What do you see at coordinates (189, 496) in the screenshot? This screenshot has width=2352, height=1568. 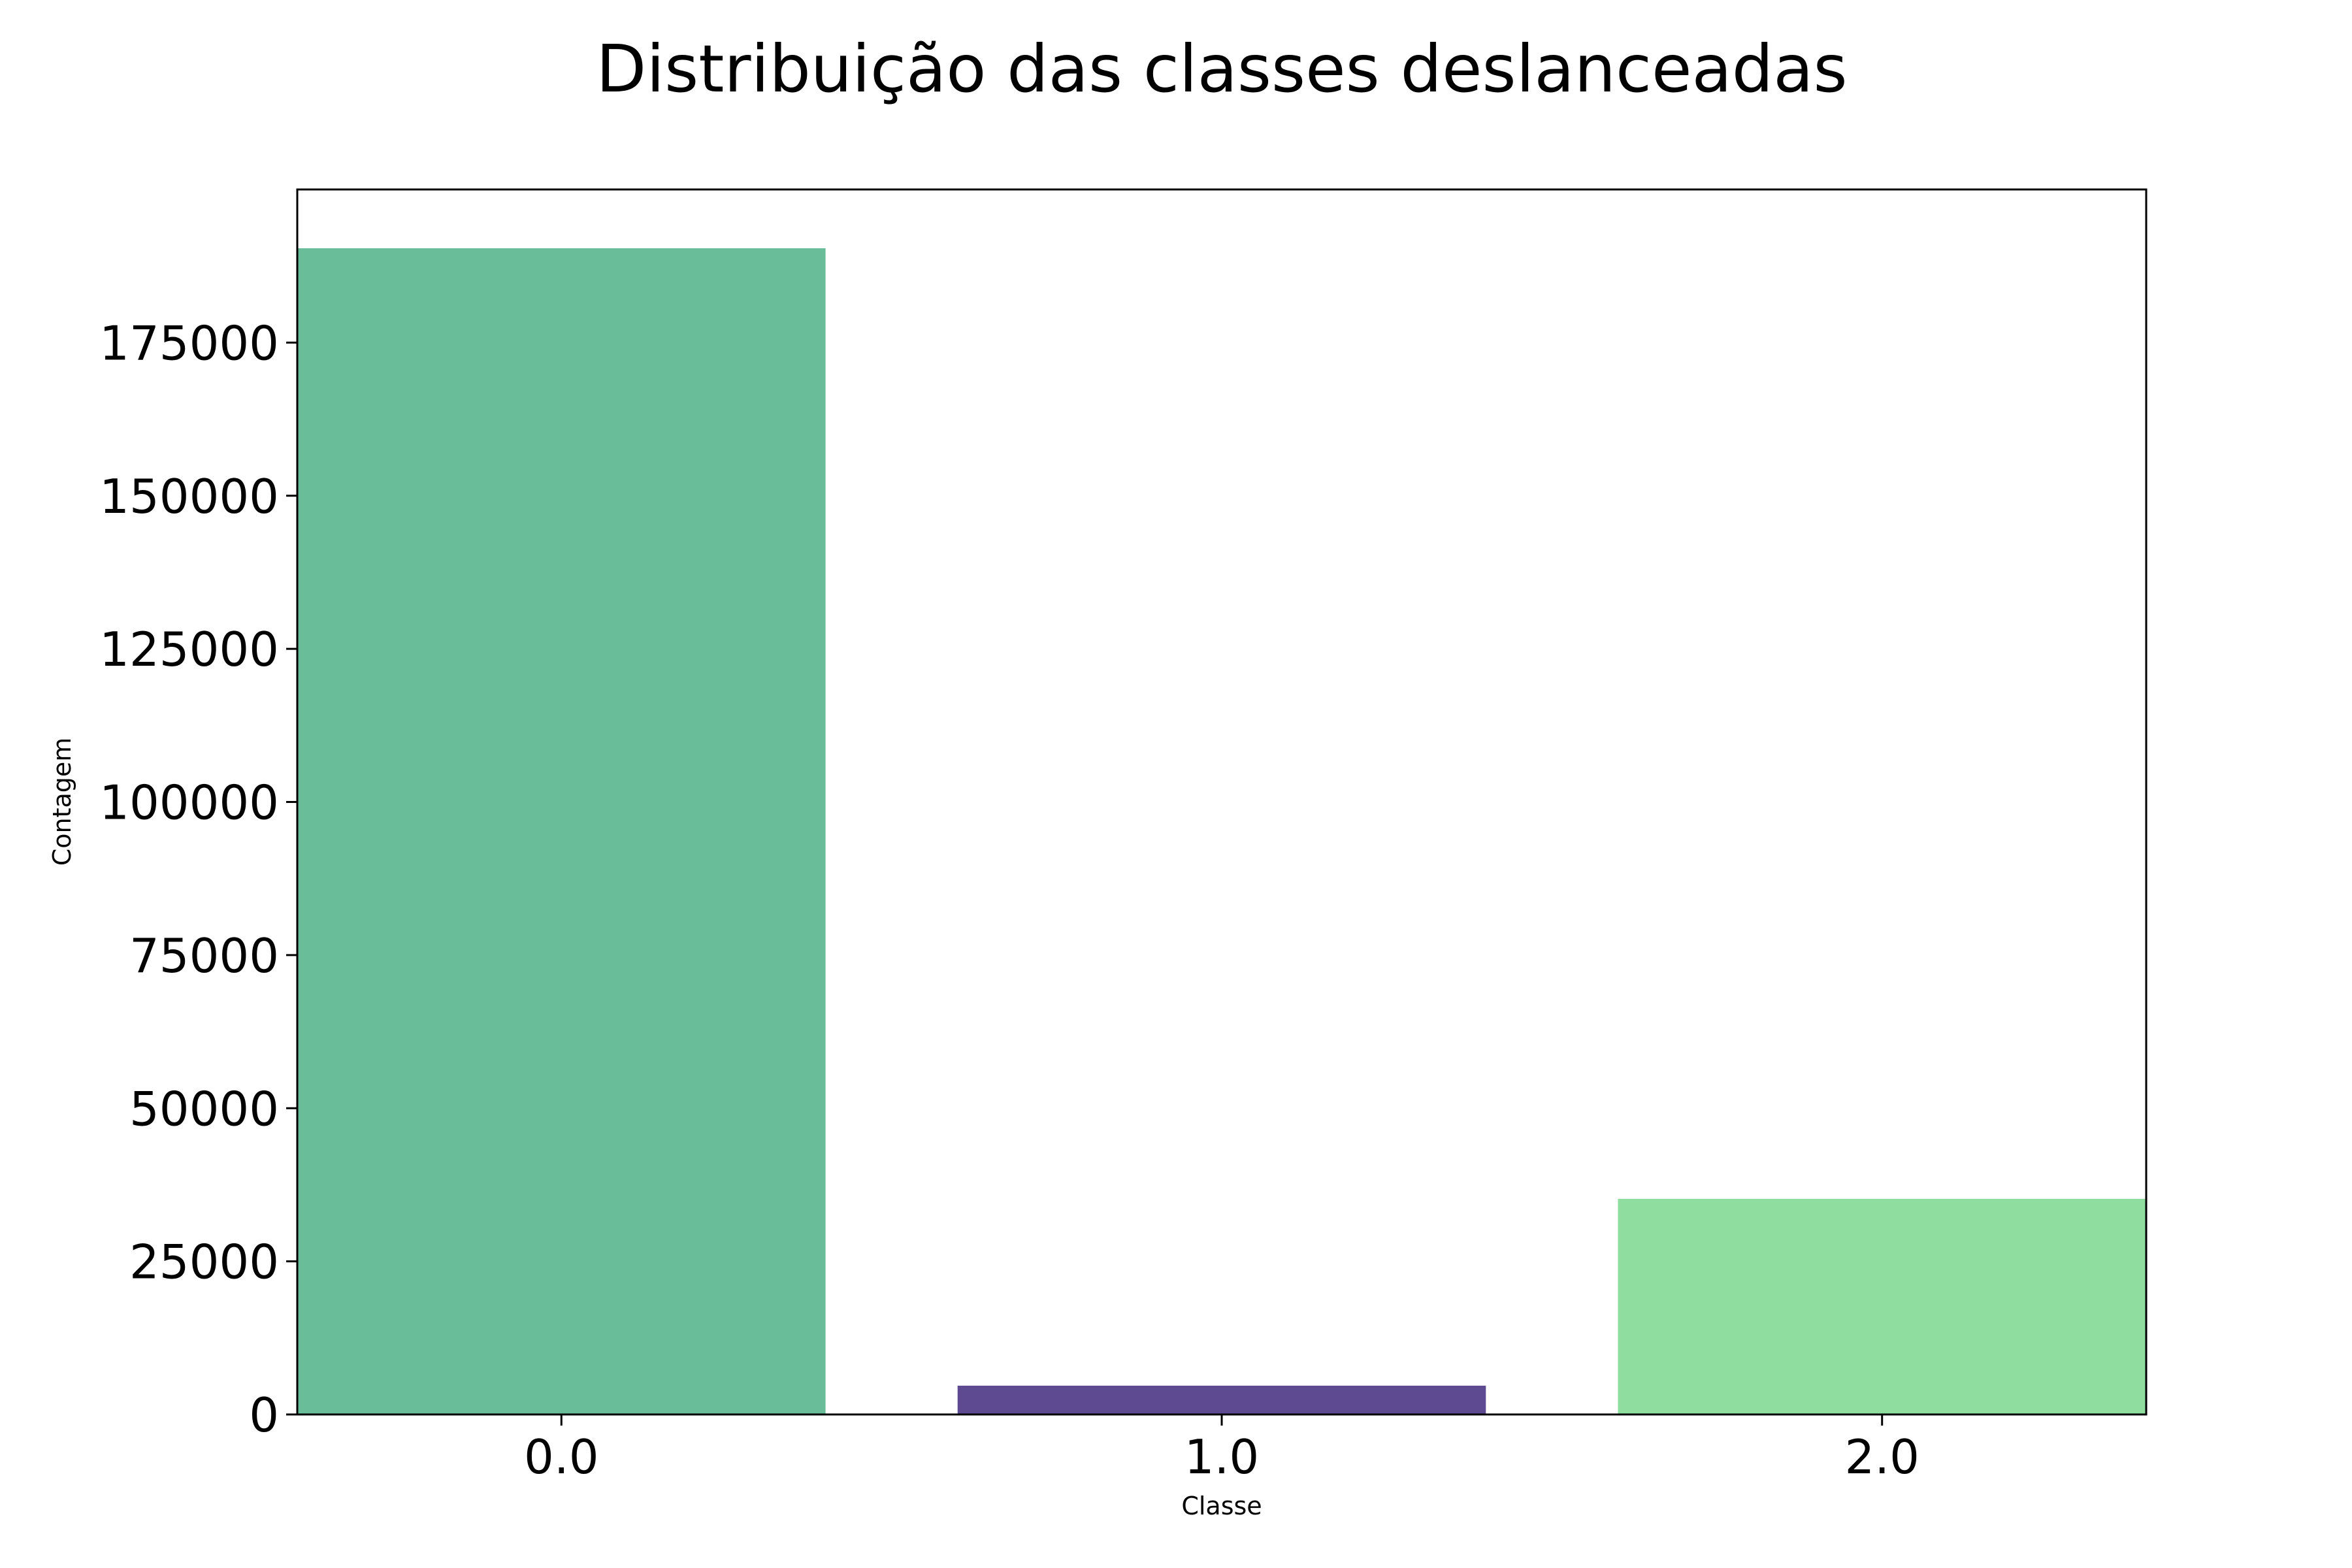 I see `y-tick-label: 150000` at bounding box center [189, 496].